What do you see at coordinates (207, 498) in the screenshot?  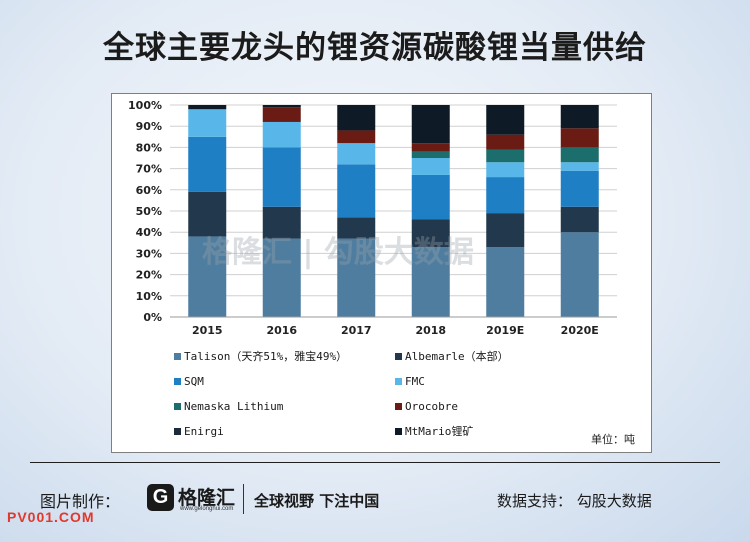 I see `logo-name: 格隆汇` at bounding box center [207, 498].